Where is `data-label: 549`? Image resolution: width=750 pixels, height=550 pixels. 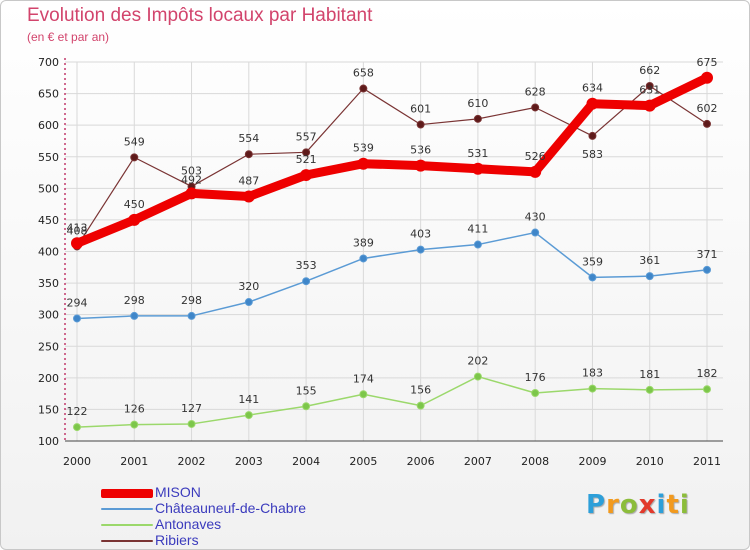 data-label: 549 is located at coordinates (134, 141).